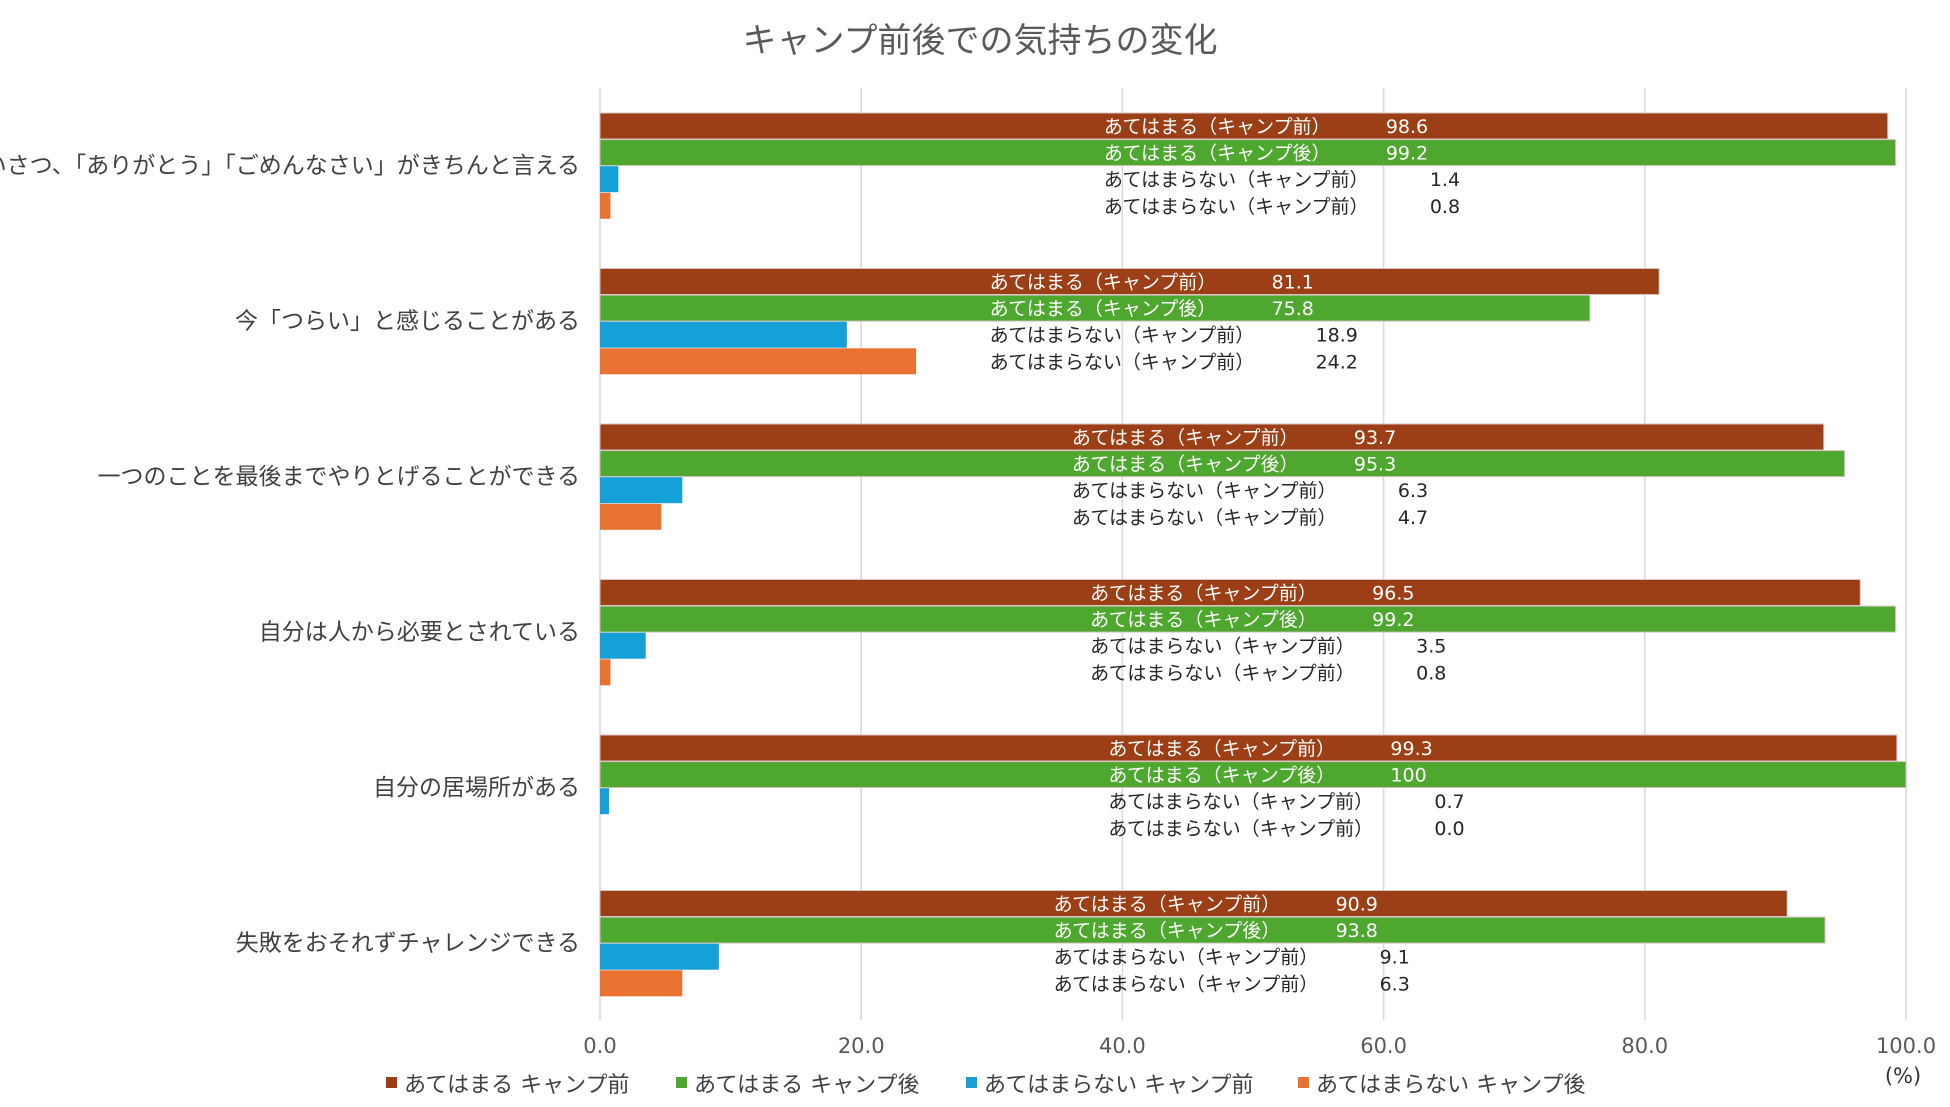  I want to click on data-label-value: 9.1, so click(1395, 958).